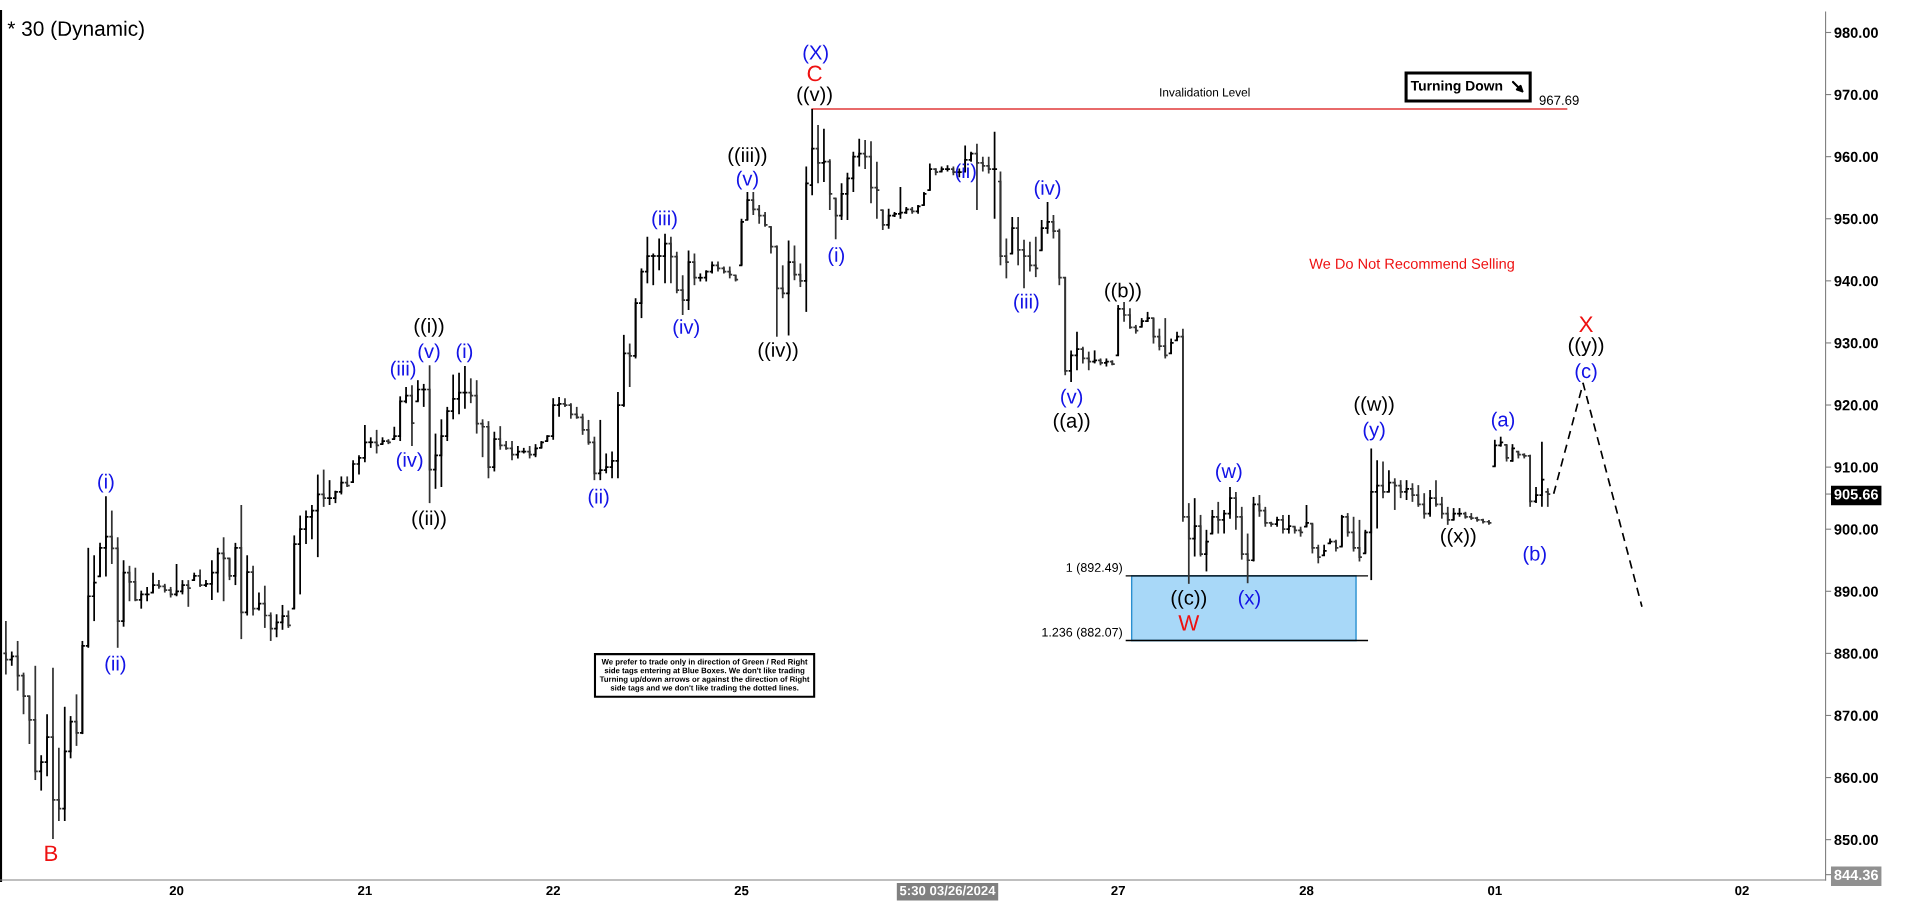 This screenshot has width=1912, height=909. I want to click on annotation: ((iii)), so click(747, 157).